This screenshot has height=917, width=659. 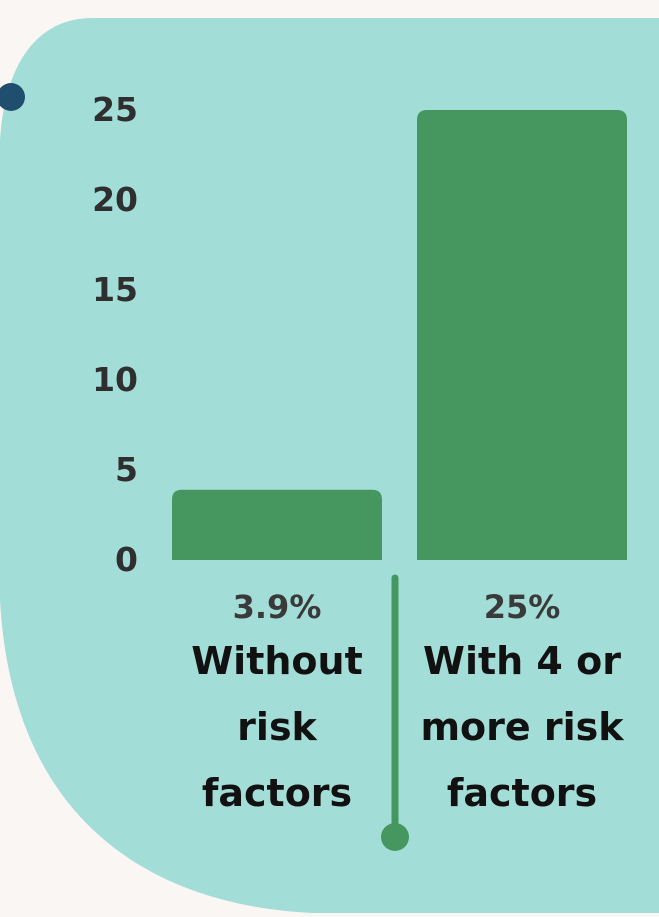 I want to click on y-tick-label: 5, so click(x=126, y=469).